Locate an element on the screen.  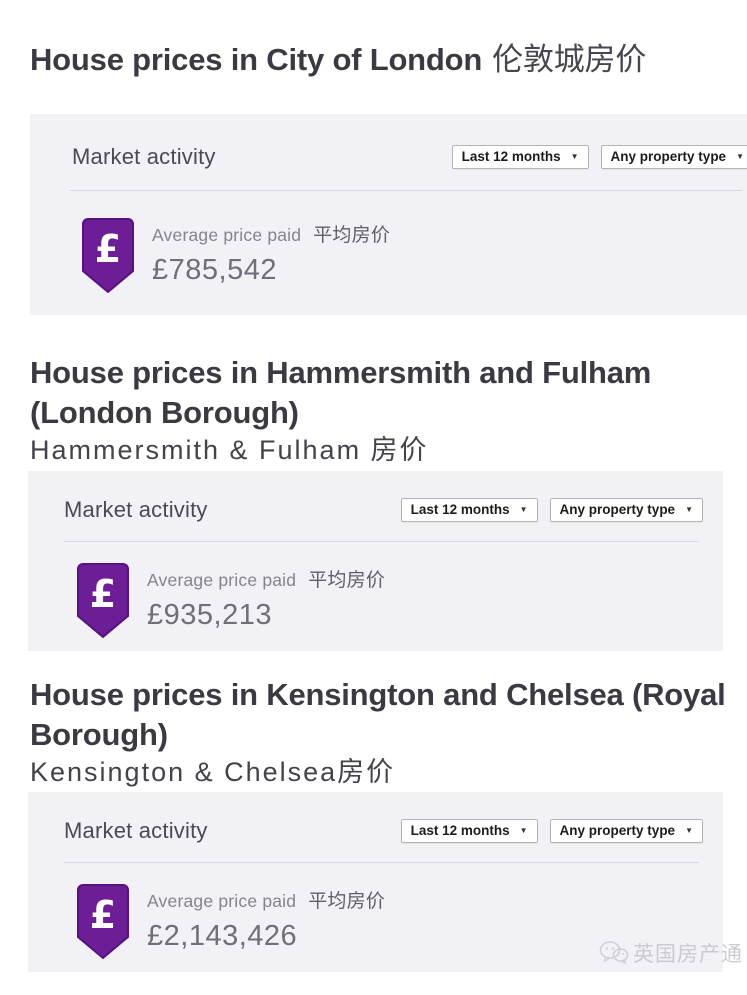
stat-text: Average price paid 平均房价 £785,542 is located at coordinates (271, 252).